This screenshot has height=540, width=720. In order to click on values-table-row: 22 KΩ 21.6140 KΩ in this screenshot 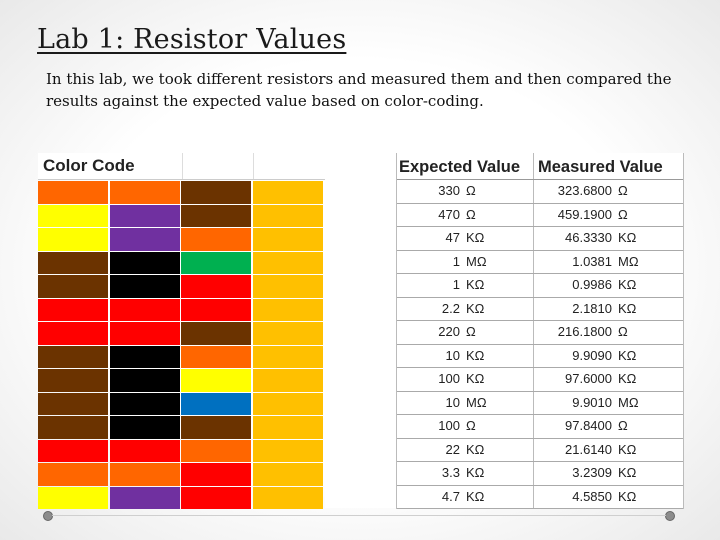, I will do `click(540, 450)`.